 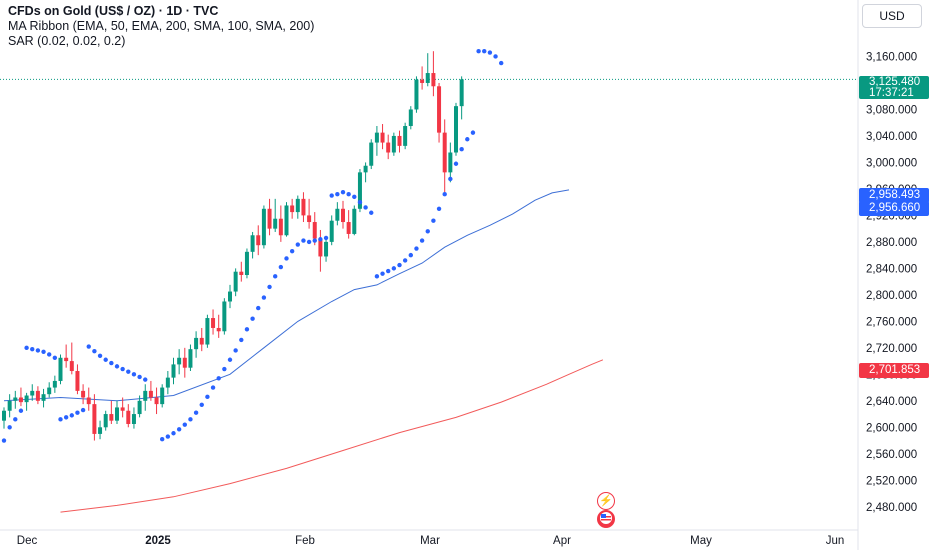 I want to click on x-tick-label: 2025, so click(x=158, y=541).